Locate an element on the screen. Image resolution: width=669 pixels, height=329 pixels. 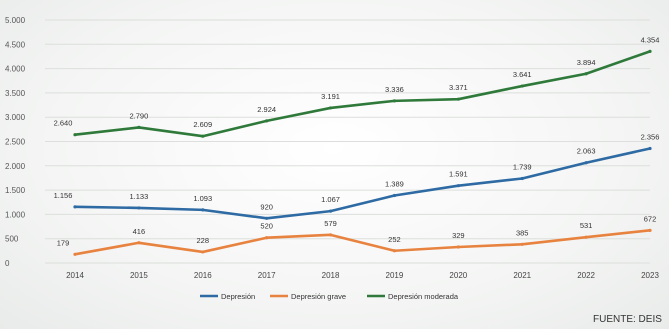
data-label: 2.640 is located at coordinates (63, 123).